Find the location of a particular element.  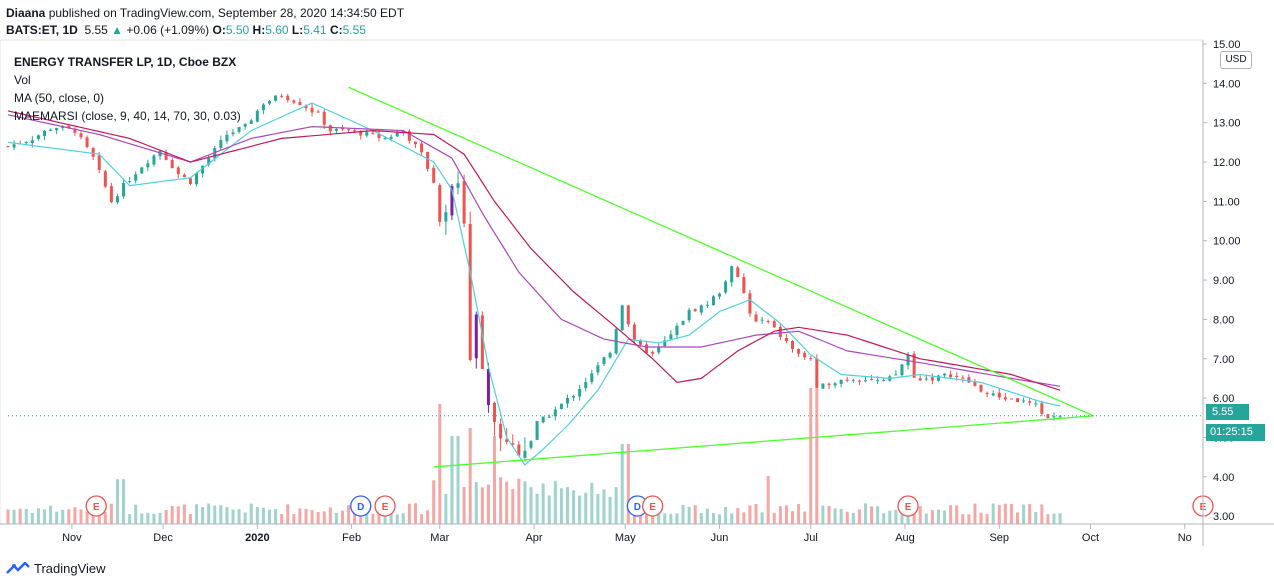

x-tick-label: Dec is located at coordinates (163, 538).